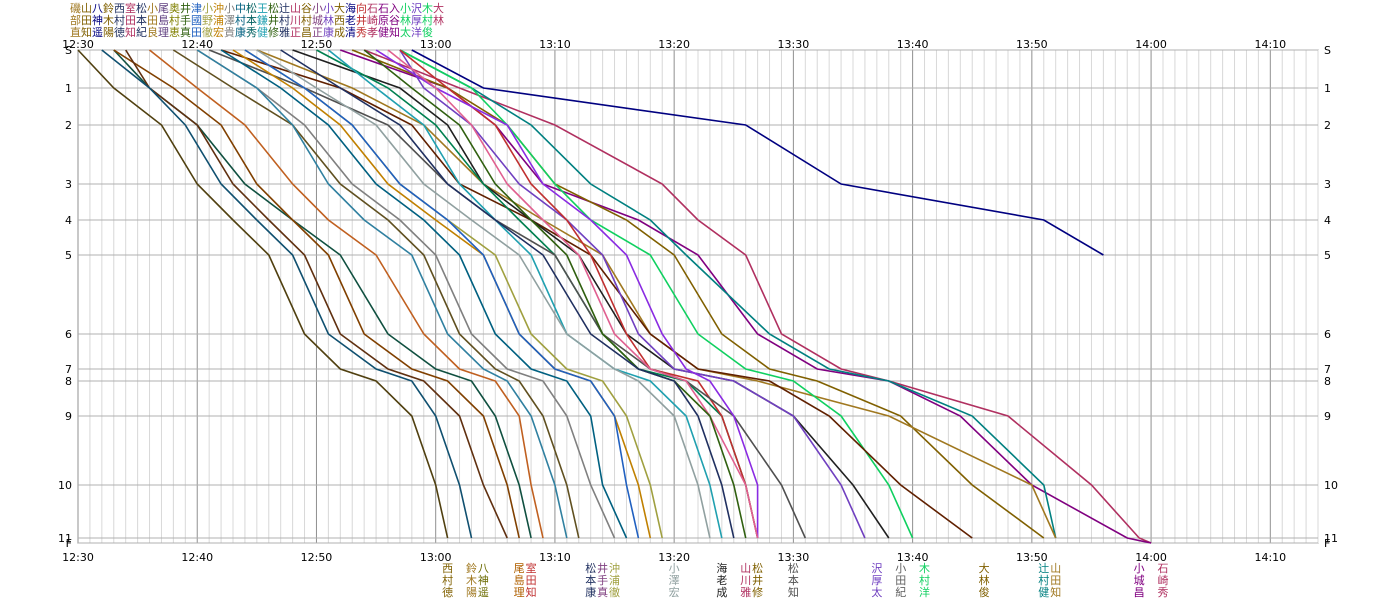  I want to click on legend-char: 野, so click(207, 20).